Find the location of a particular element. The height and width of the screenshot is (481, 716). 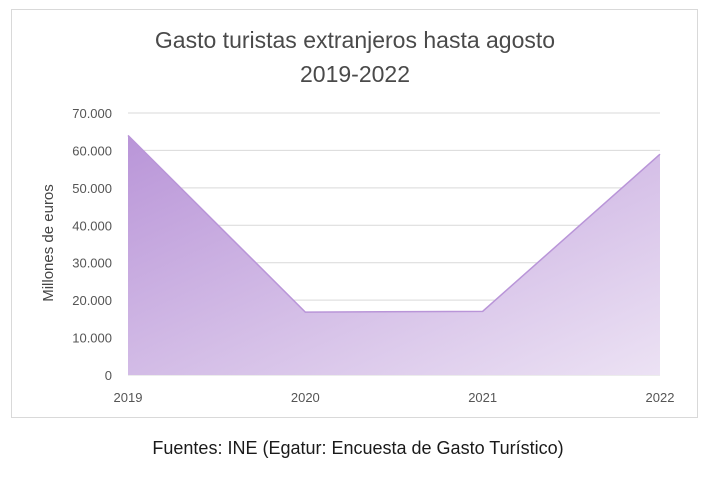

y-axis-title: Millones de euros is located at coordinates (48, 243).